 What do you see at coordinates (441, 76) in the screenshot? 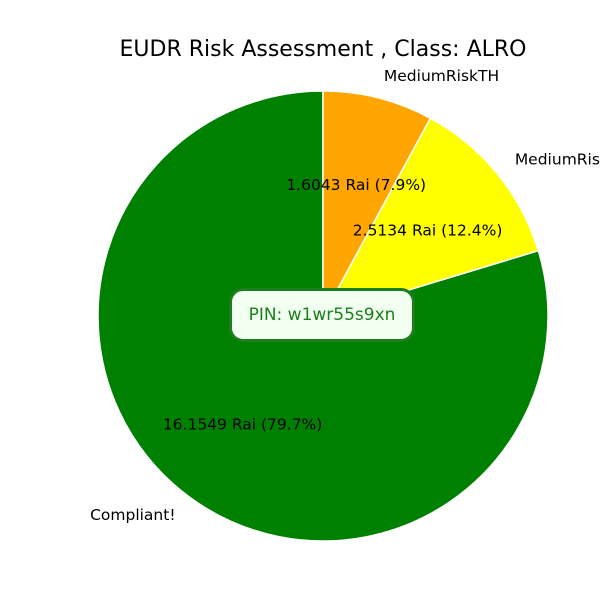
I see `slice-name-label: MediumRiskTH` at bounding box center [441, 76].